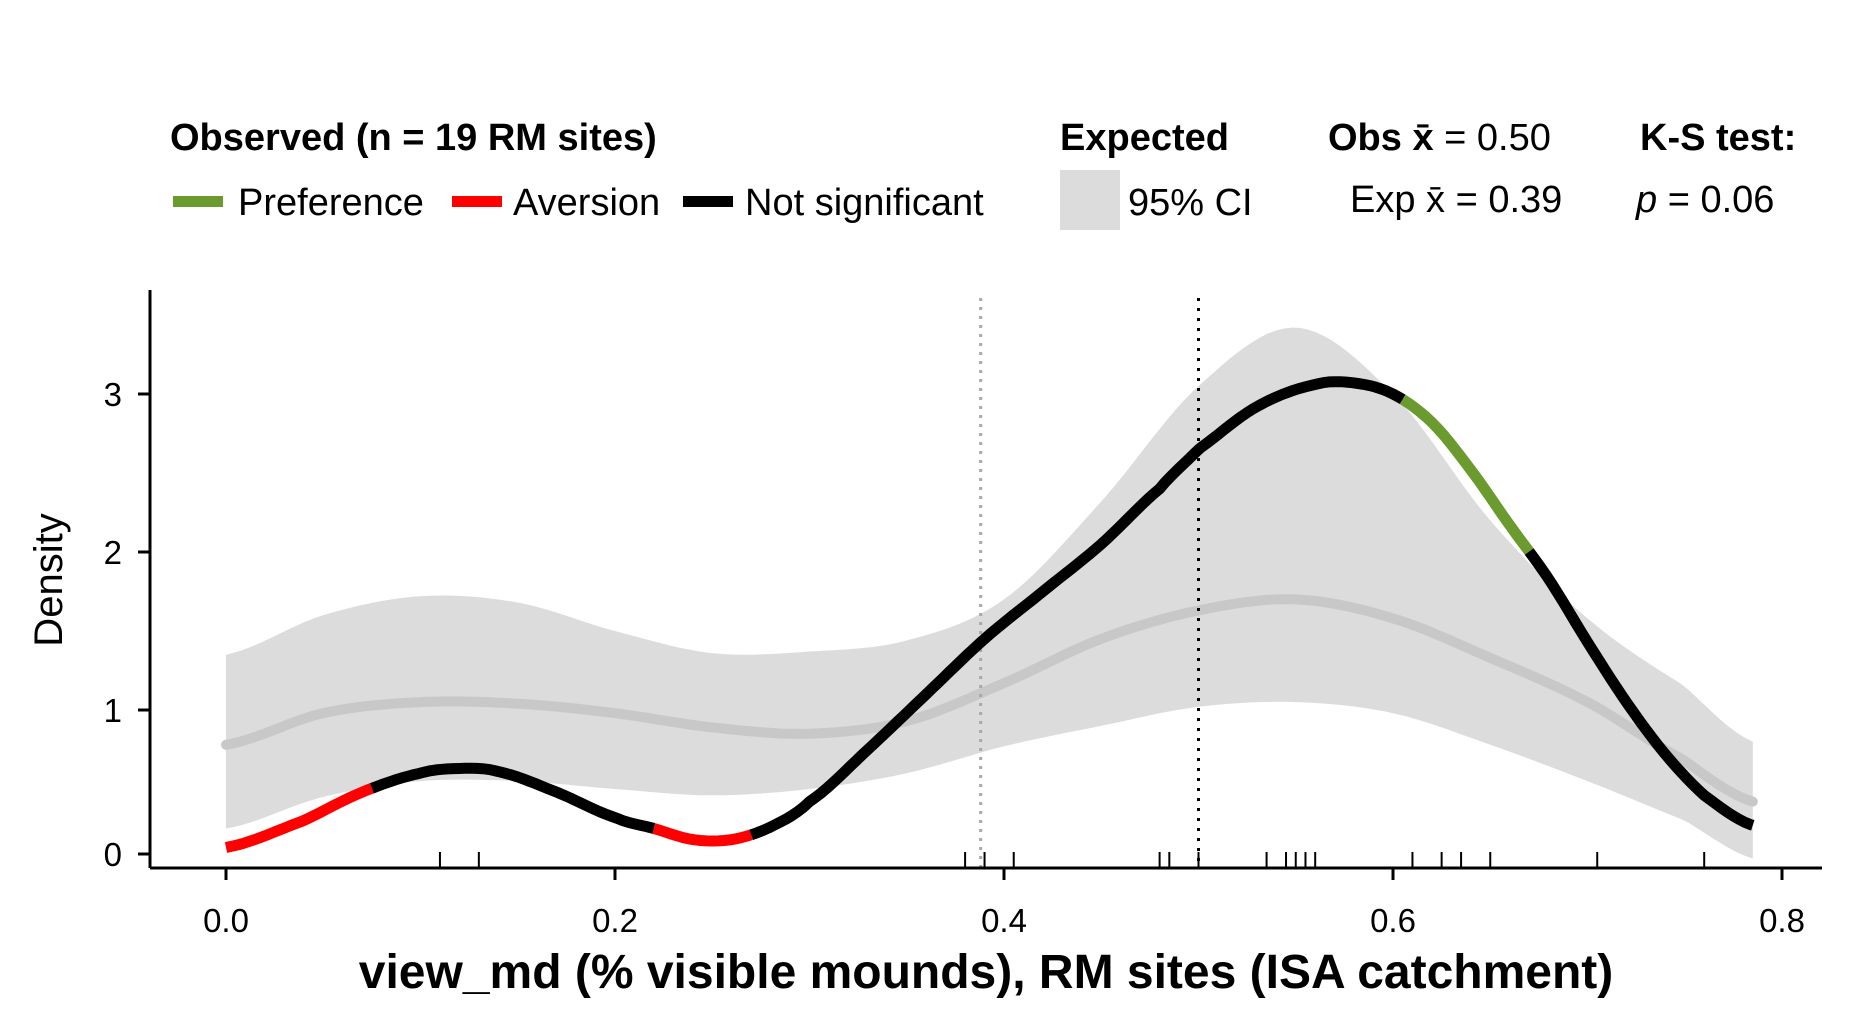  What do you see at coordinates (127, 624) in the screenshot?
I see `y-axis-ticks: 0 1 2 3` at bounding box center [127, 624].